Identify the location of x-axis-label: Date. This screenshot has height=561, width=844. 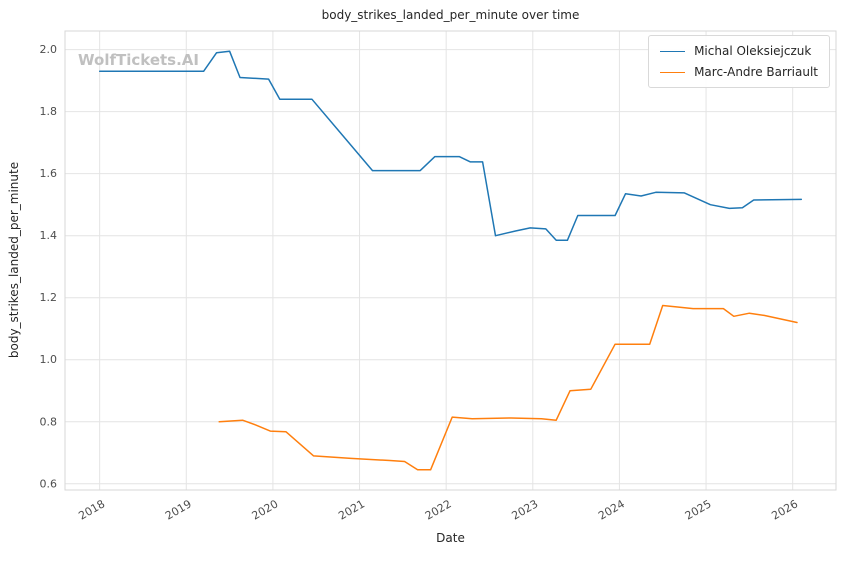
(450, 538).